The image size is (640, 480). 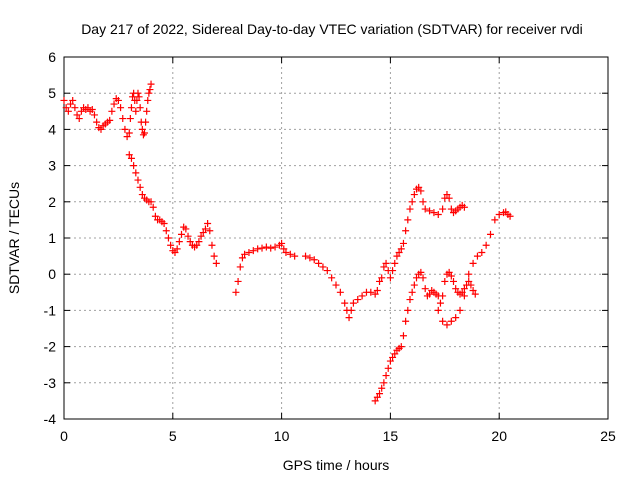 I want to click on y-tick-label: -1, so click(x=50, y=310).